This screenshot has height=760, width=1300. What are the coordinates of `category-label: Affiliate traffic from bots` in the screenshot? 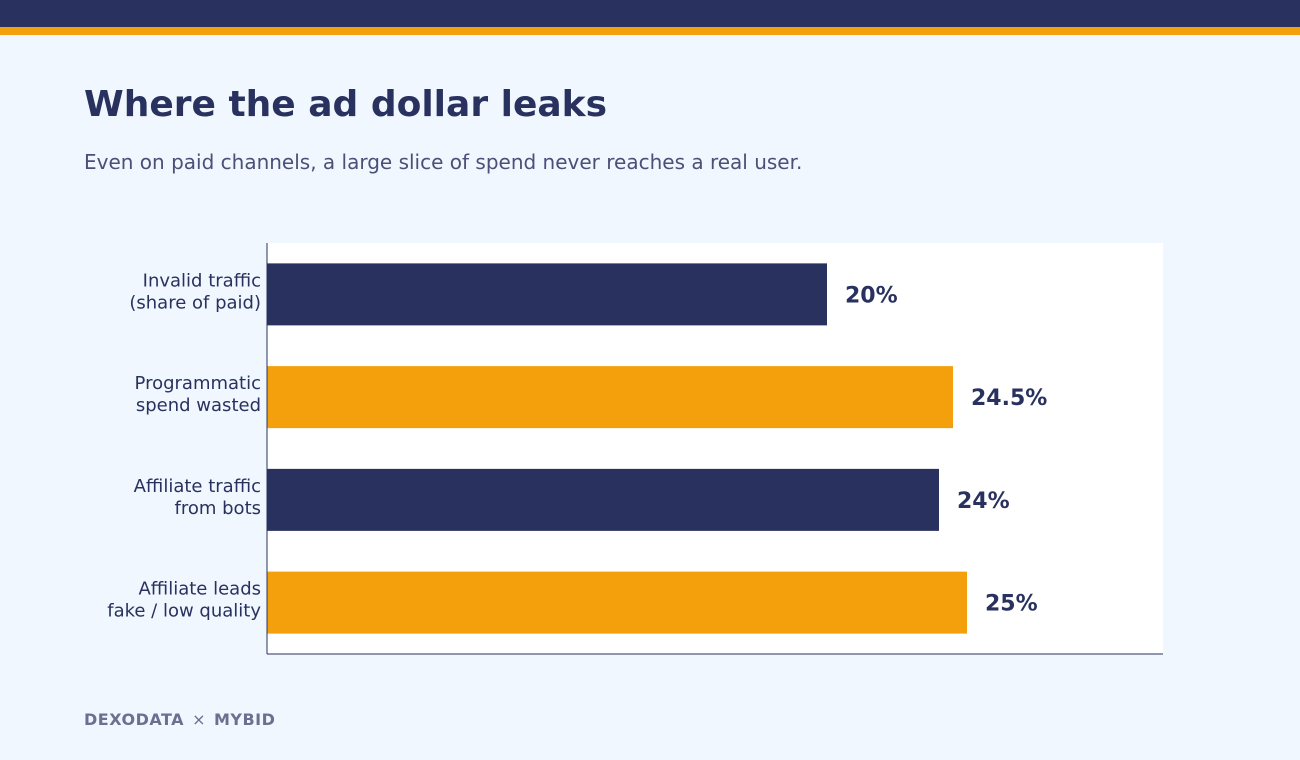 It's located at (197, 497).